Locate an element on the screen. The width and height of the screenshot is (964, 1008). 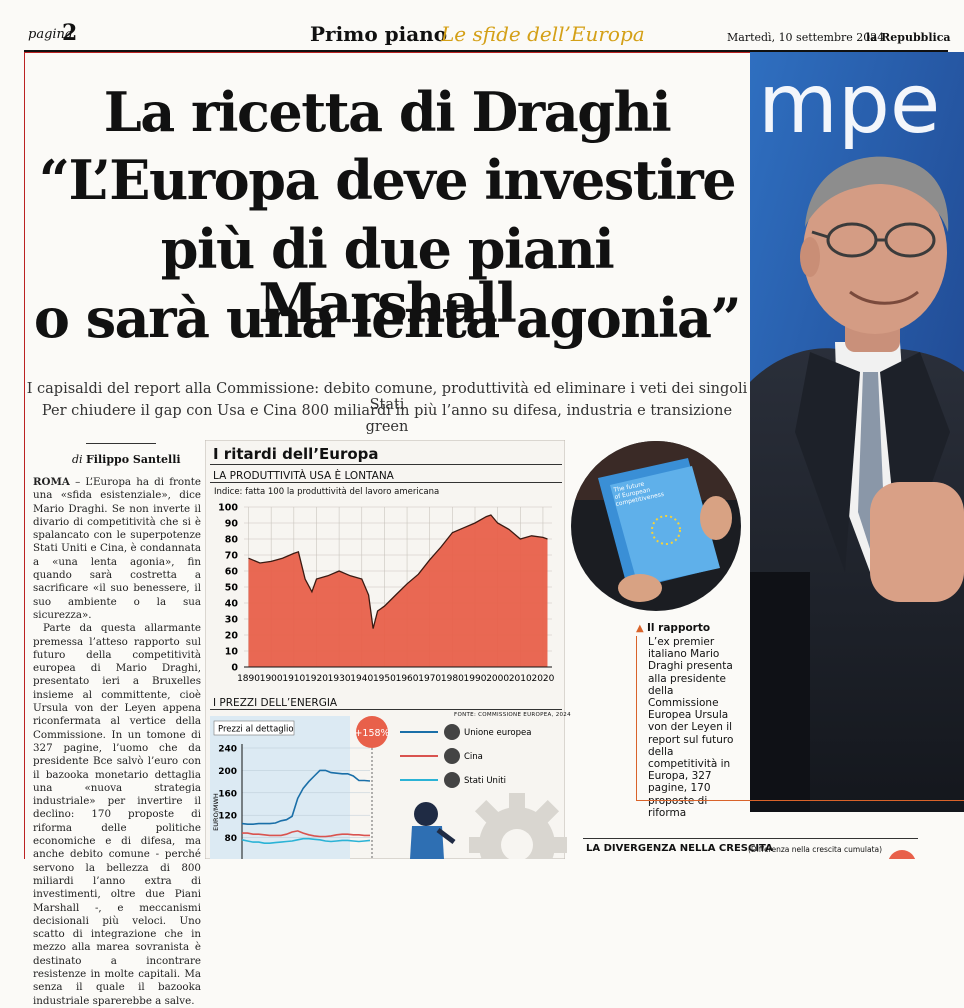
byline-prefix: di is located at coordinates (77, 459).